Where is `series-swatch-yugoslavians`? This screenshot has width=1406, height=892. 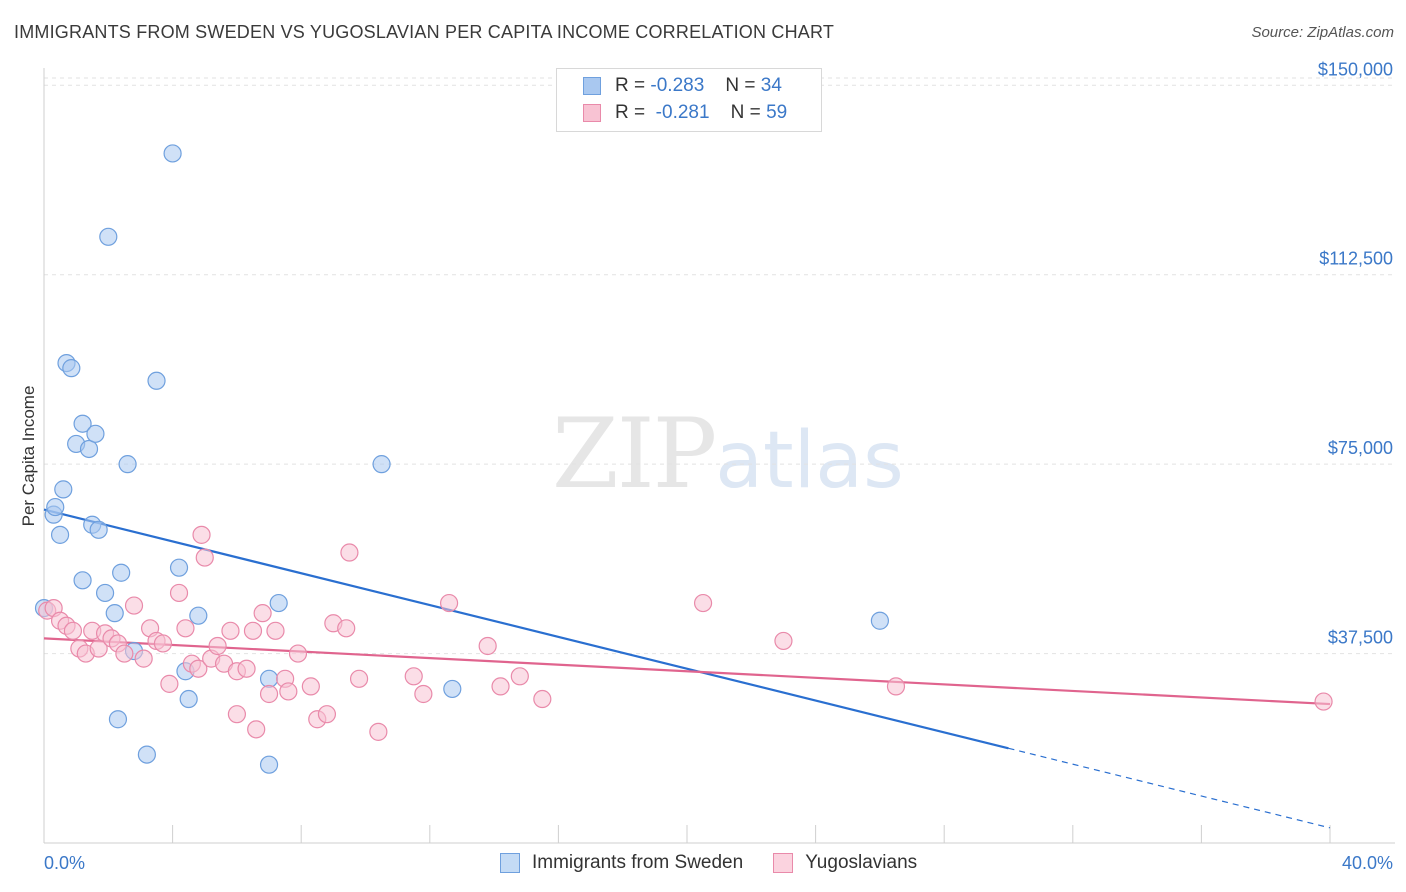 series-swatch-yugoslavians is located at coordinates (783, 863).